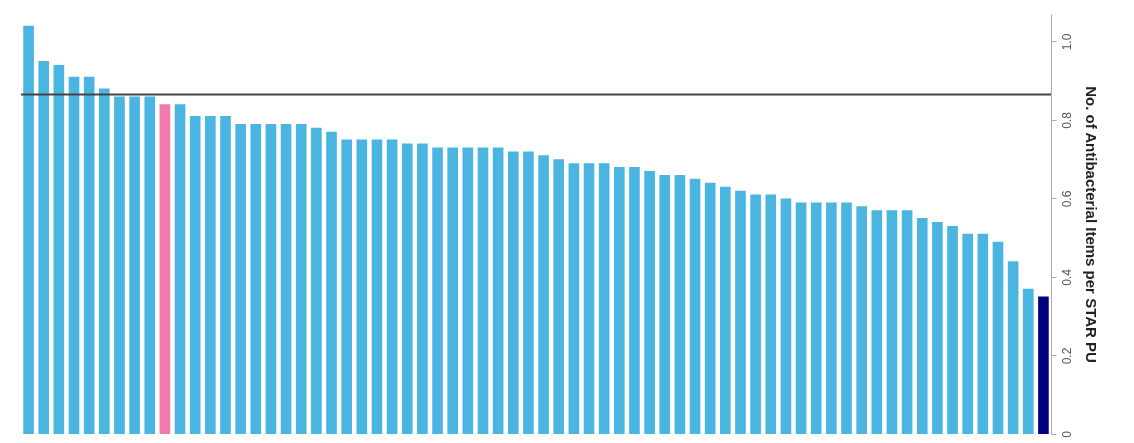  I want to click on y-tick-label: 0, so click(1066, 434).